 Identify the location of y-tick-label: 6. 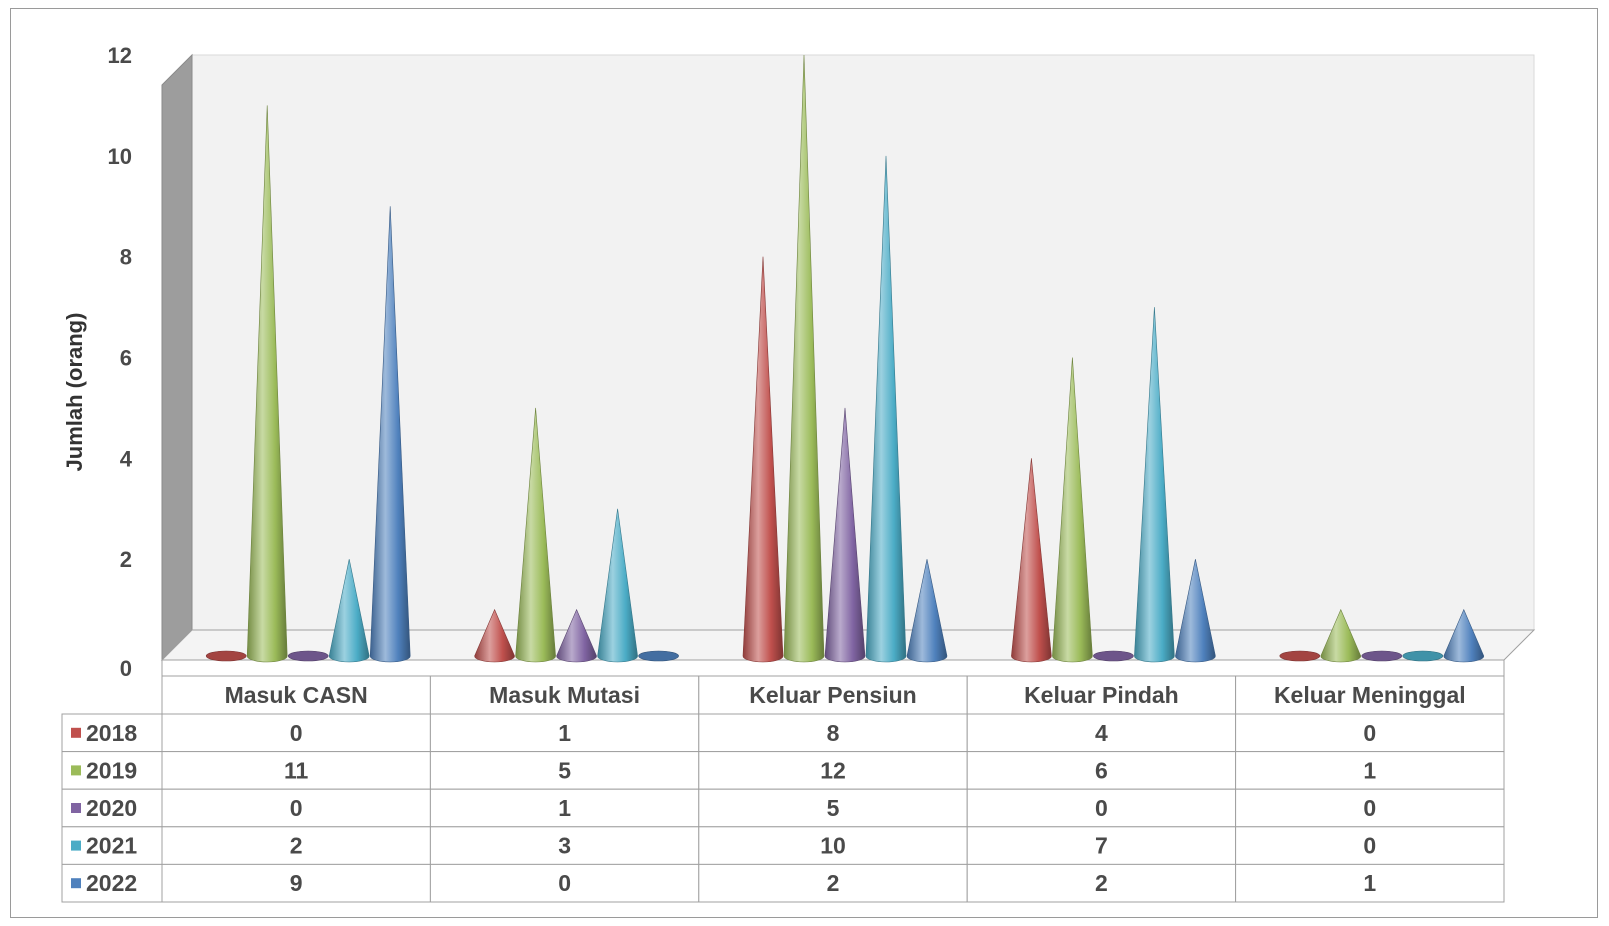
(126, 358).